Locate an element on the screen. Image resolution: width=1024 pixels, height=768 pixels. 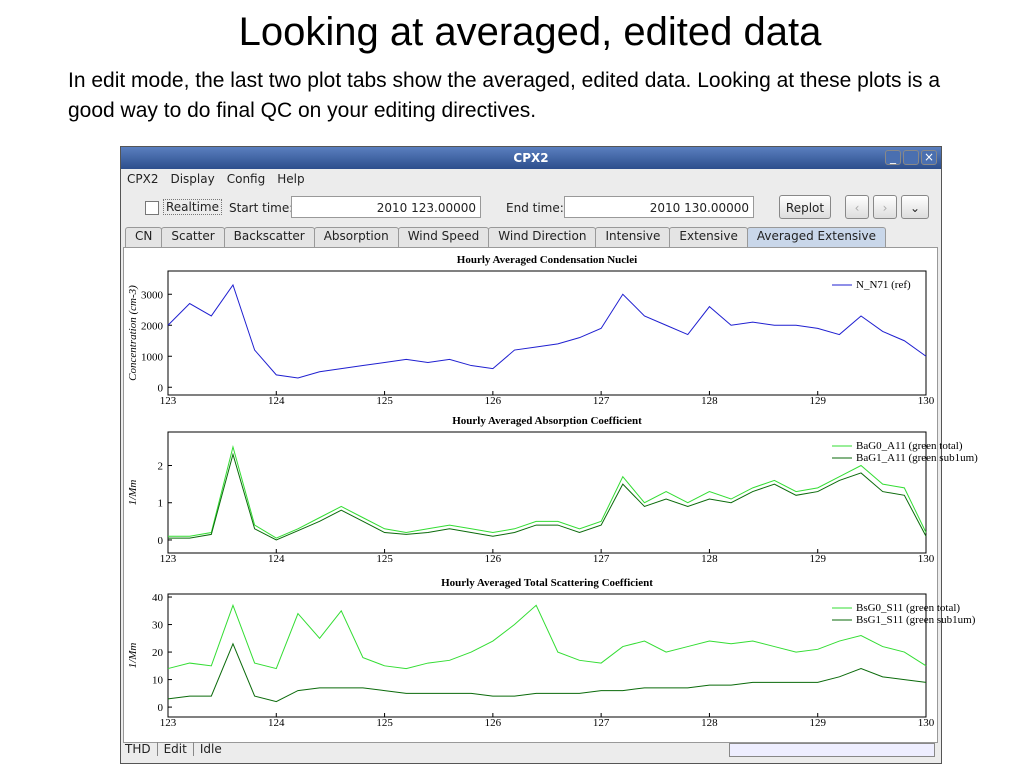
menu-item: Help is located at coordinates (291, 179).